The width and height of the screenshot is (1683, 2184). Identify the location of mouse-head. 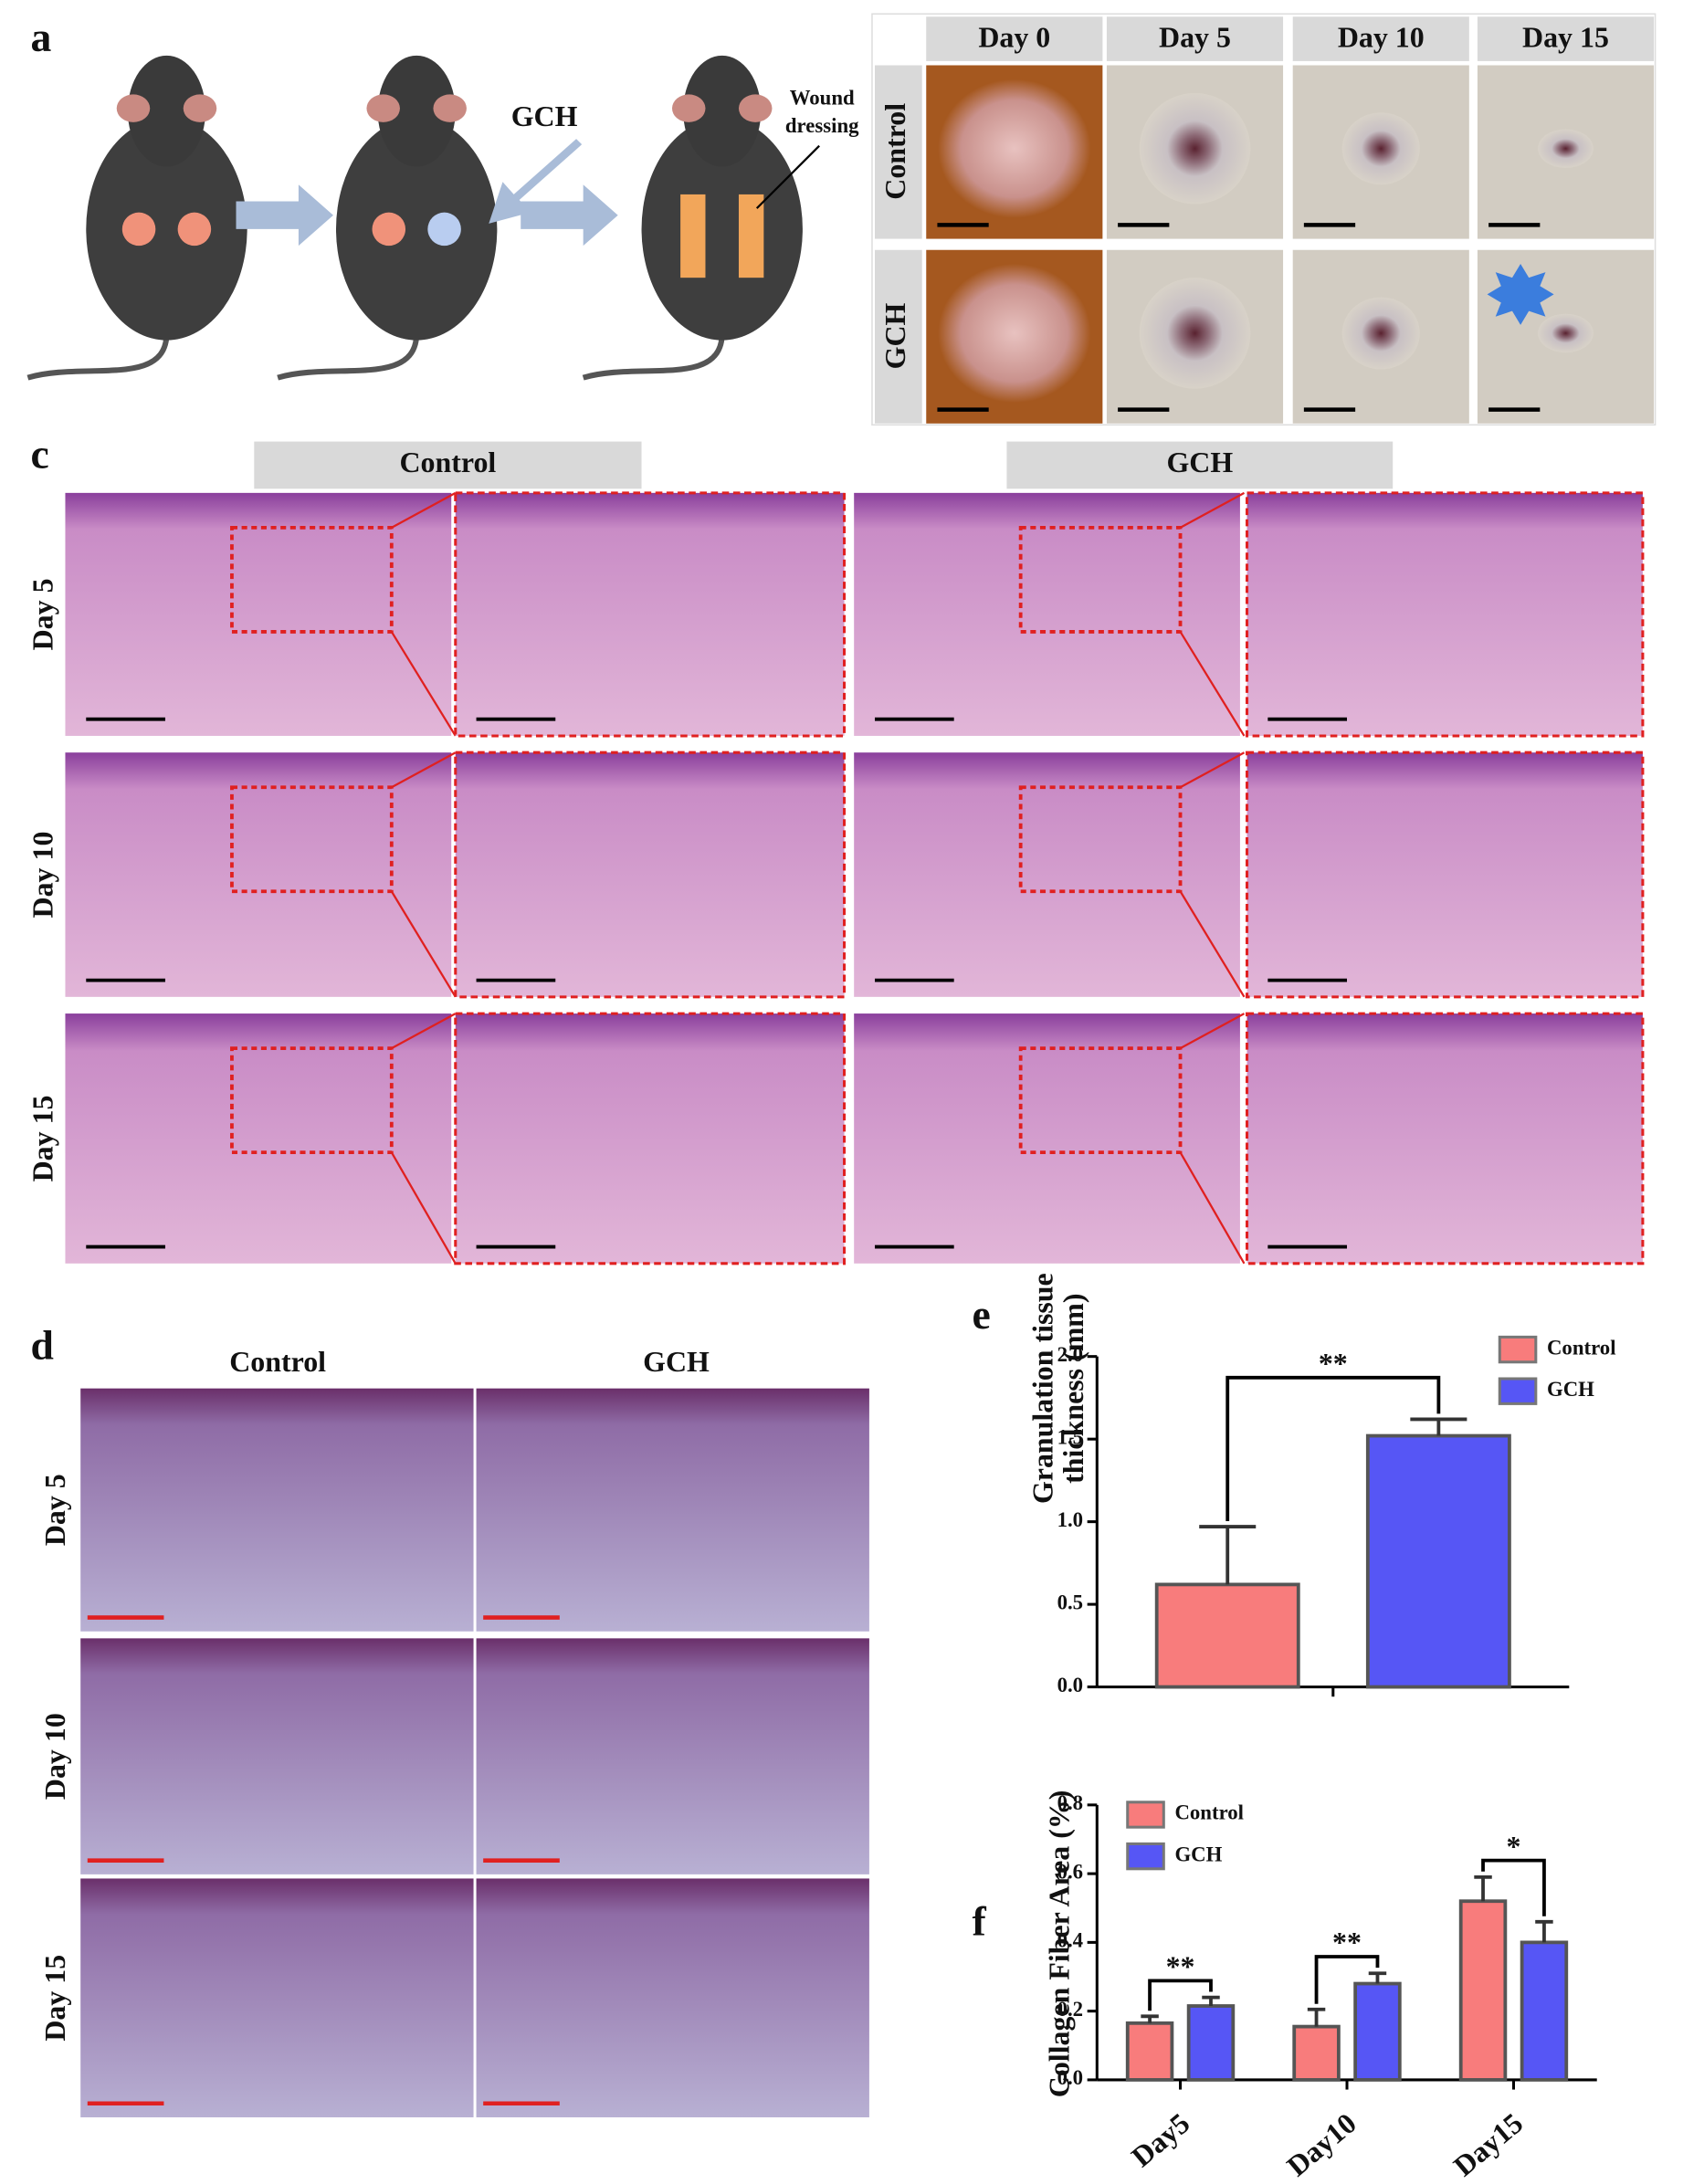
(416, 111).